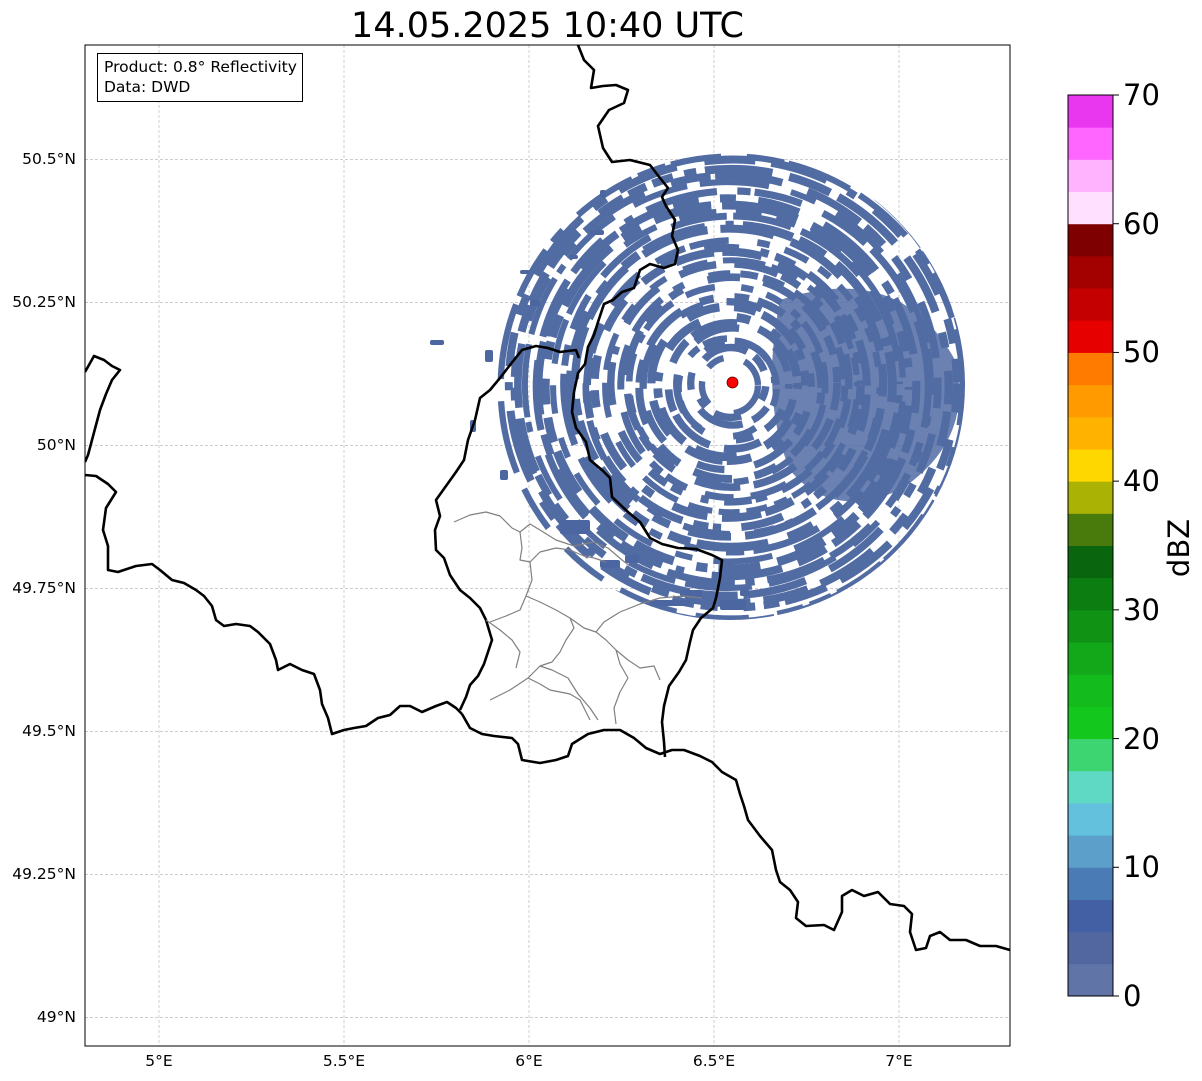  What do you see at coordinates (56, 1017) in the screenshot?
I see `lat-tick-label: 49°N` at bounding box center [56, 1017].